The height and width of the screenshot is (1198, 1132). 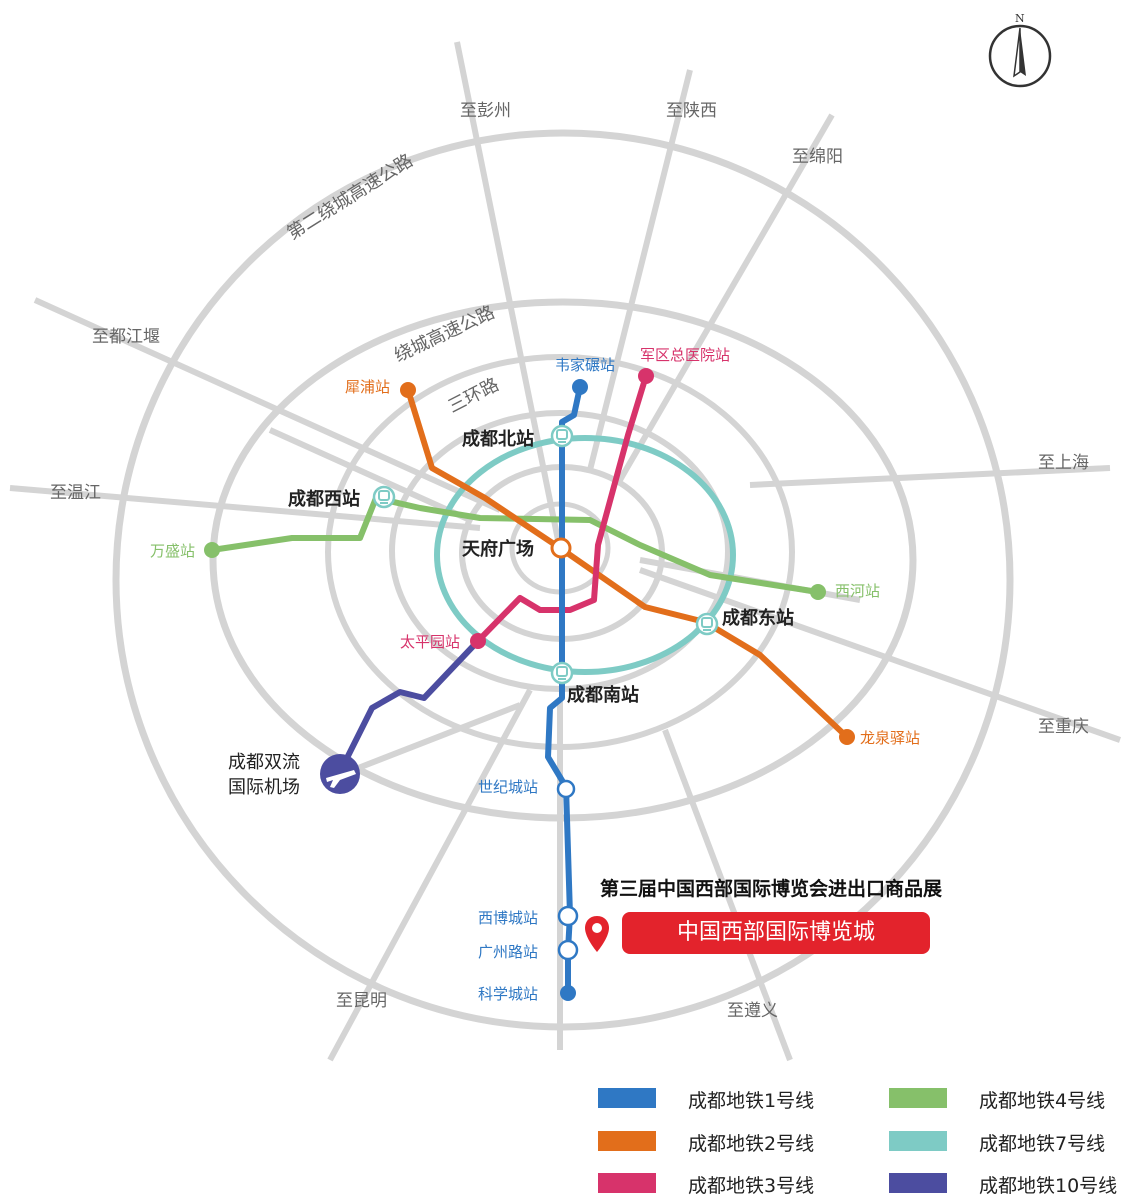 What do you see at coordinates (751, 1186) in the screenshot?
I see `legend-label-line3: 成都地铁3号线` at bounding box center [751, 1186].